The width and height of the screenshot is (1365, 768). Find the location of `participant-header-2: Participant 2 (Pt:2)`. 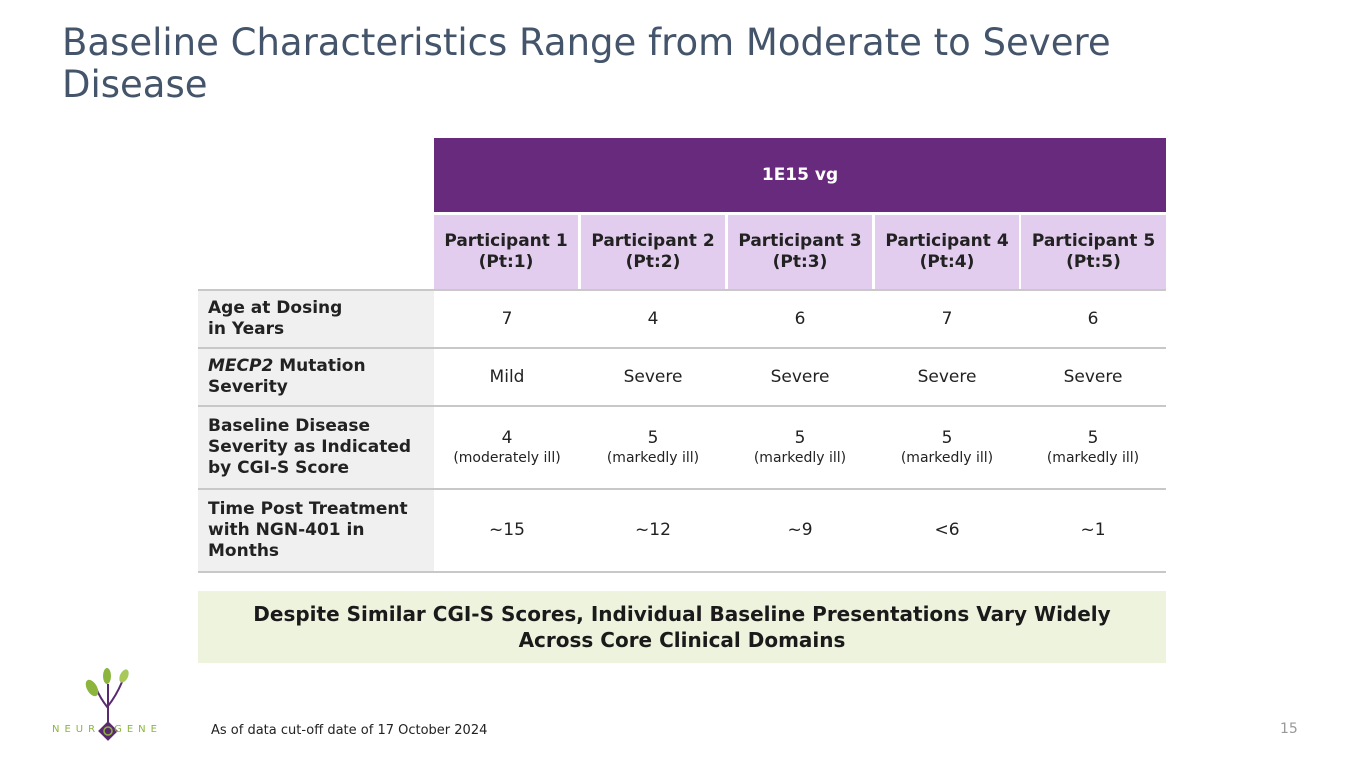

participant-header-2: Participant 2 (Pt:2) is located at coordinates (653, 252).